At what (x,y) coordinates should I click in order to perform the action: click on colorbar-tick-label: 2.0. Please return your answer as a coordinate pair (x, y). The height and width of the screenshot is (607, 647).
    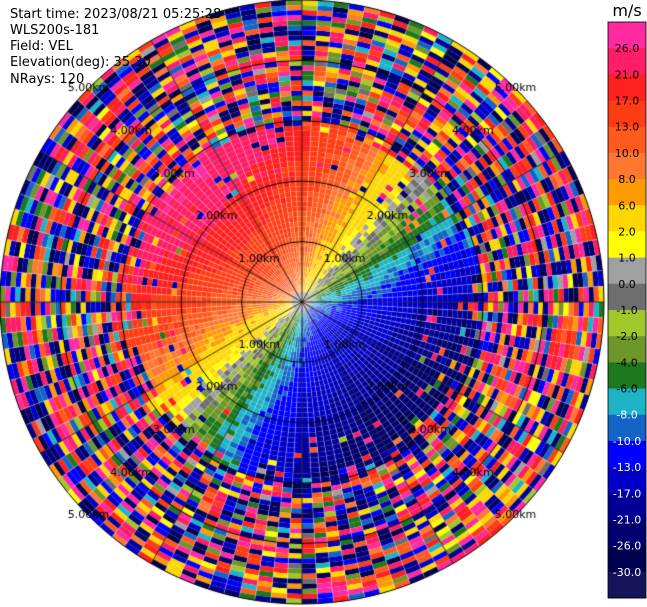
    Looking at the image, I should click on (627, 231).